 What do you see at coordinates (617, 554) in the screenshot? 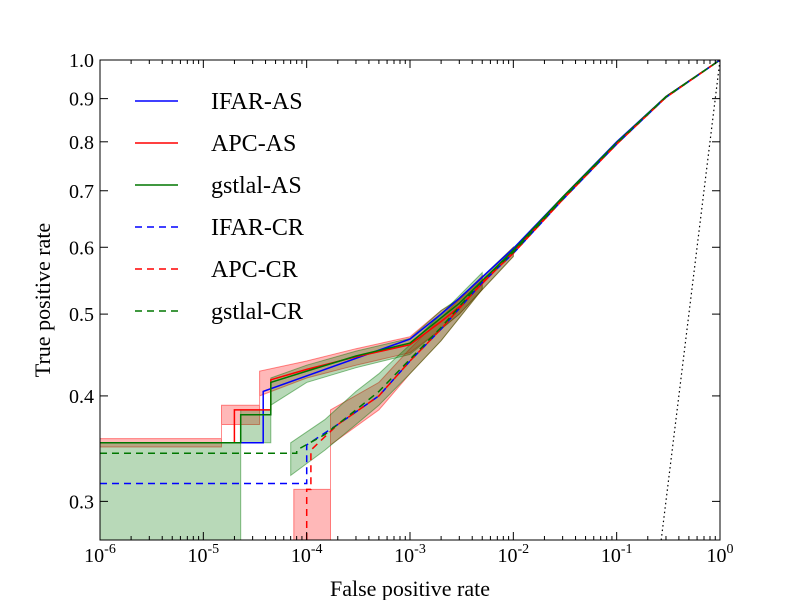
I see `x-tick-label: 10⁻¹` at bounding box center [617, 554].